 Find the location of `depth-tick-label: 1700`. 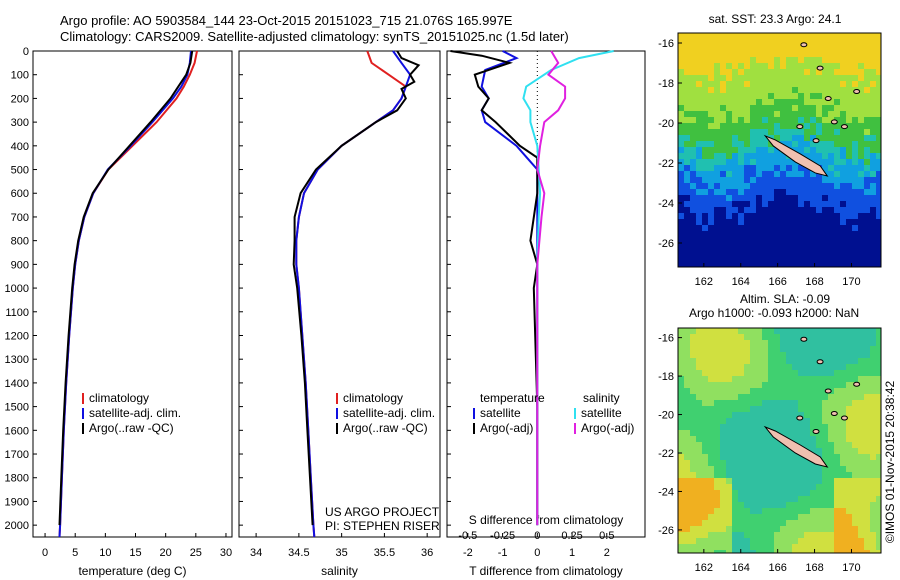

depth-tick-label: 1700 is located at coordinates (17, 455).